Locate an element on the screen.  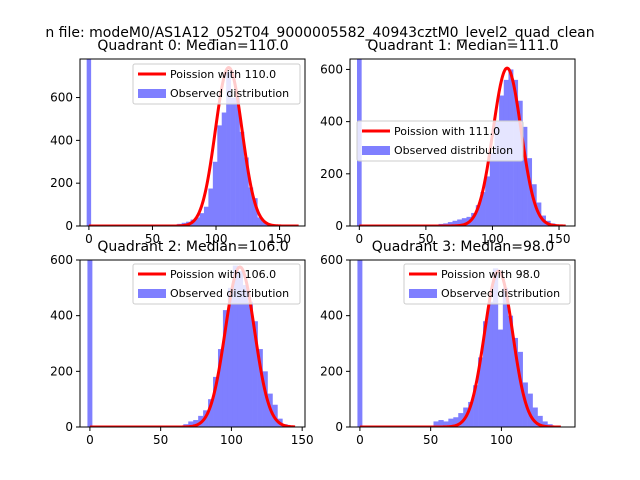
panel-title: Quadrant 2: Median=106.0 is located at coordinates (192, 247).